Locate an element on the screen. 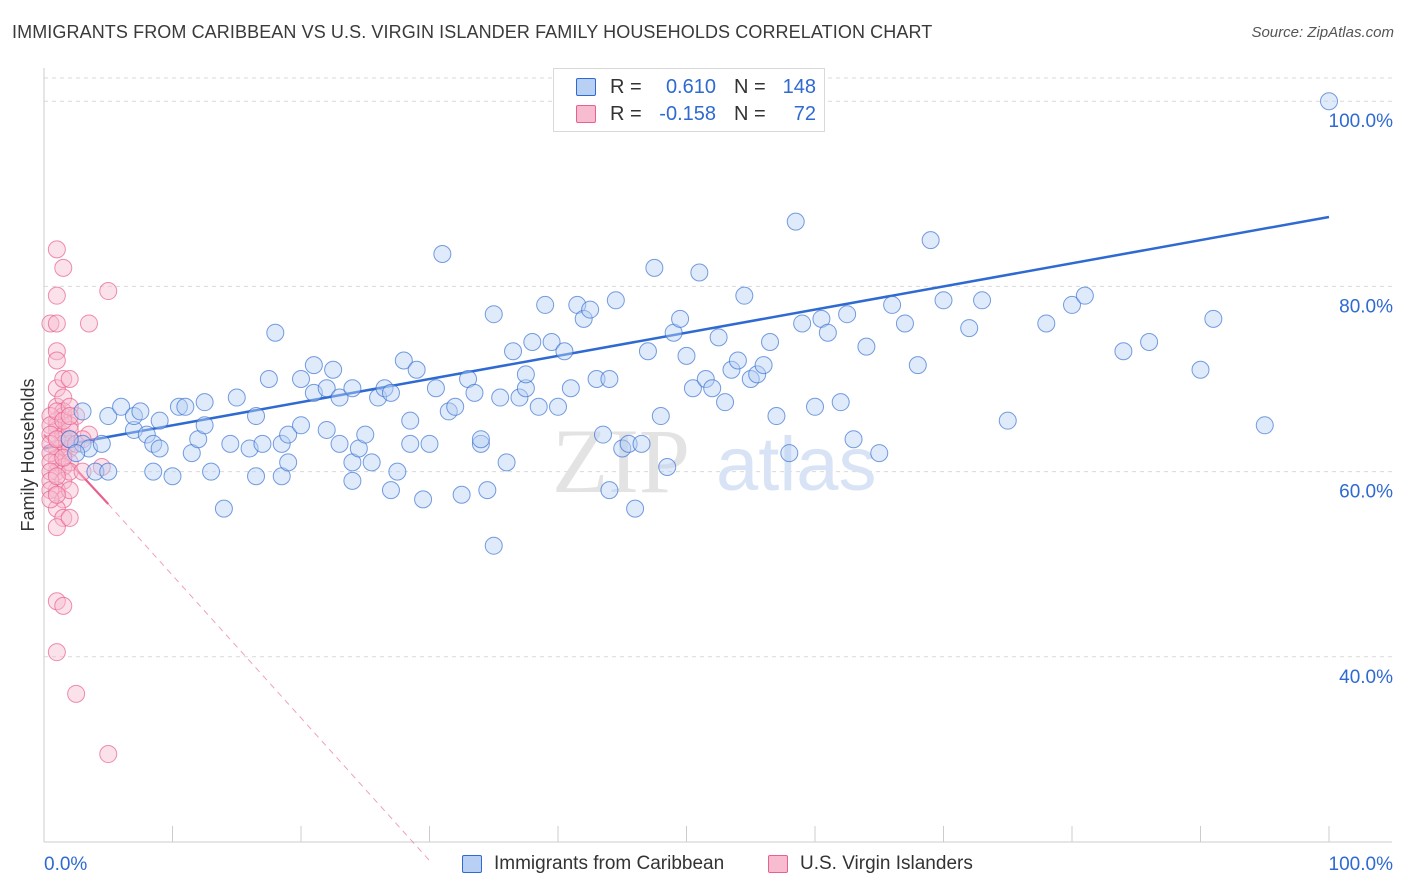 This screenshot has width=1406, height=892. bottom-legend-virgin-islanders: U.S. Virgin Islanders is located at coordinates (870, 864).